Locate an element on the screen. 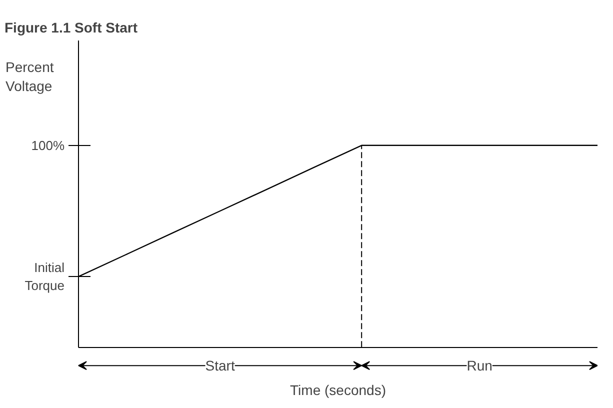  text: Run is located at coordinates (479, 366).